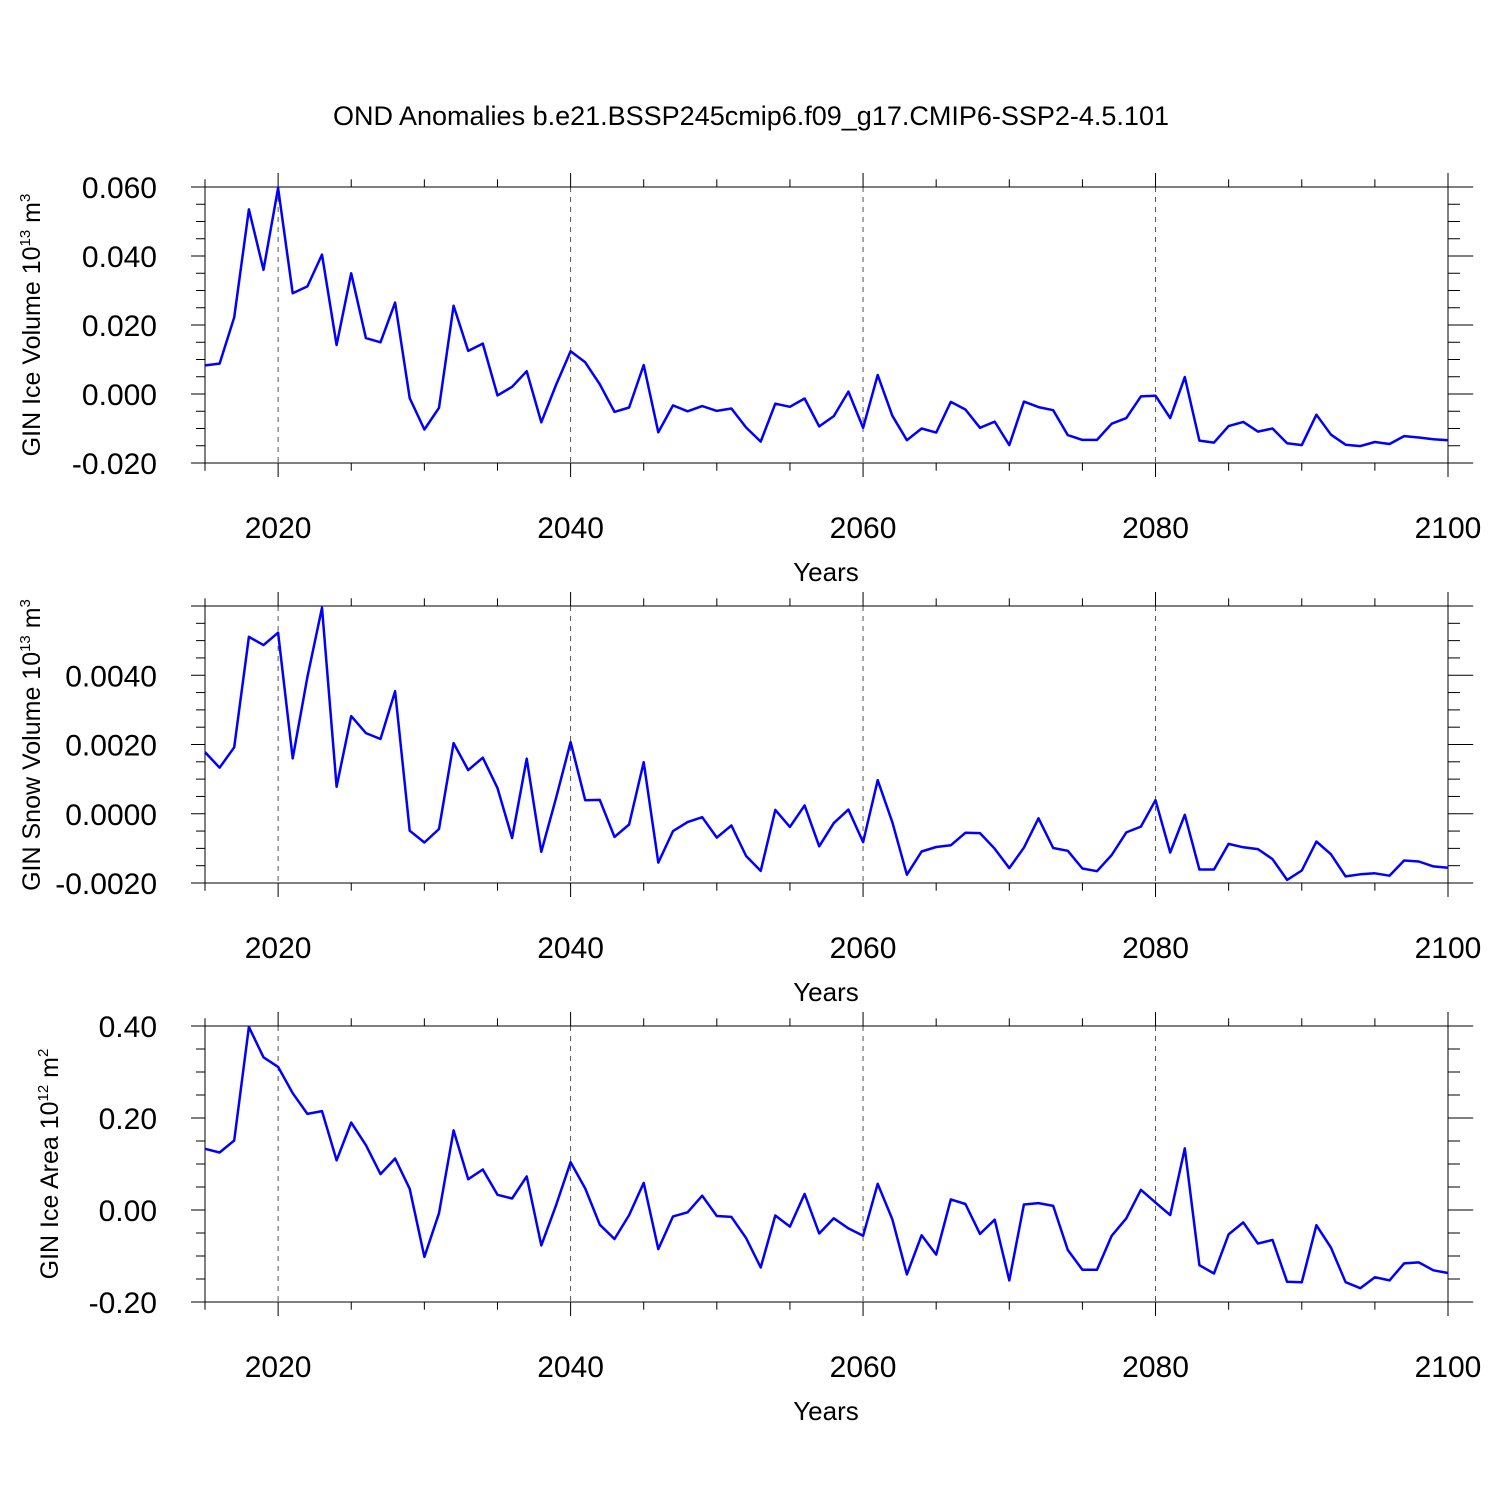  Describe the element at coordinates (111, 746) in the screenshot. I see `y-tick-label: 0.0020` at that location.